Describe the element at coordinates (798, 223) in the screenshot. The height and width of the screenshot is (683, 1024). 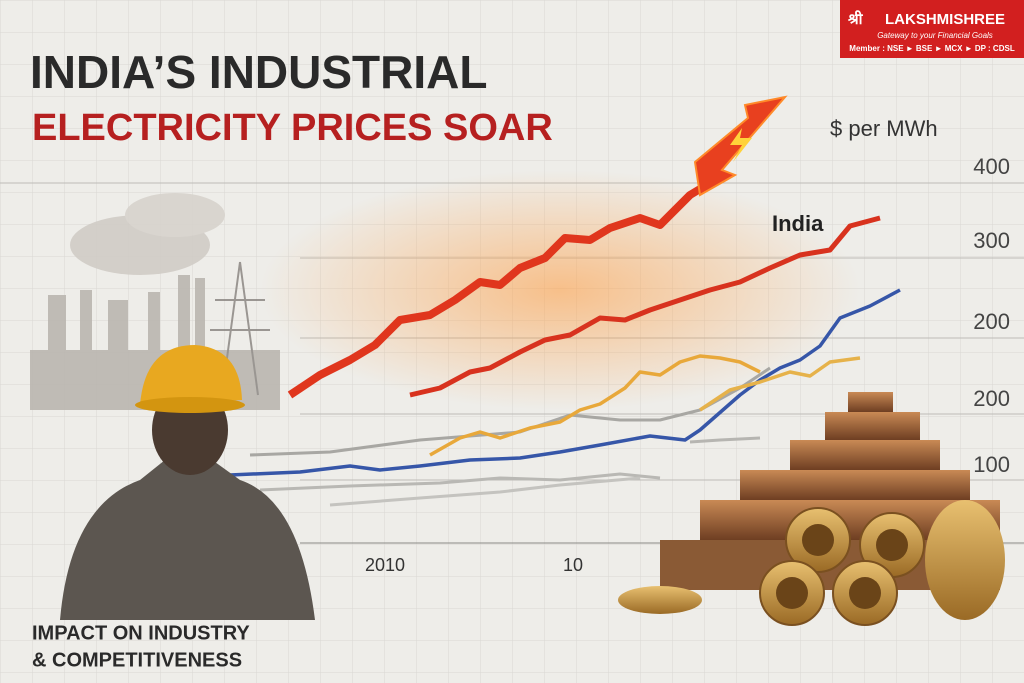
I see `series-label: India` at that location.